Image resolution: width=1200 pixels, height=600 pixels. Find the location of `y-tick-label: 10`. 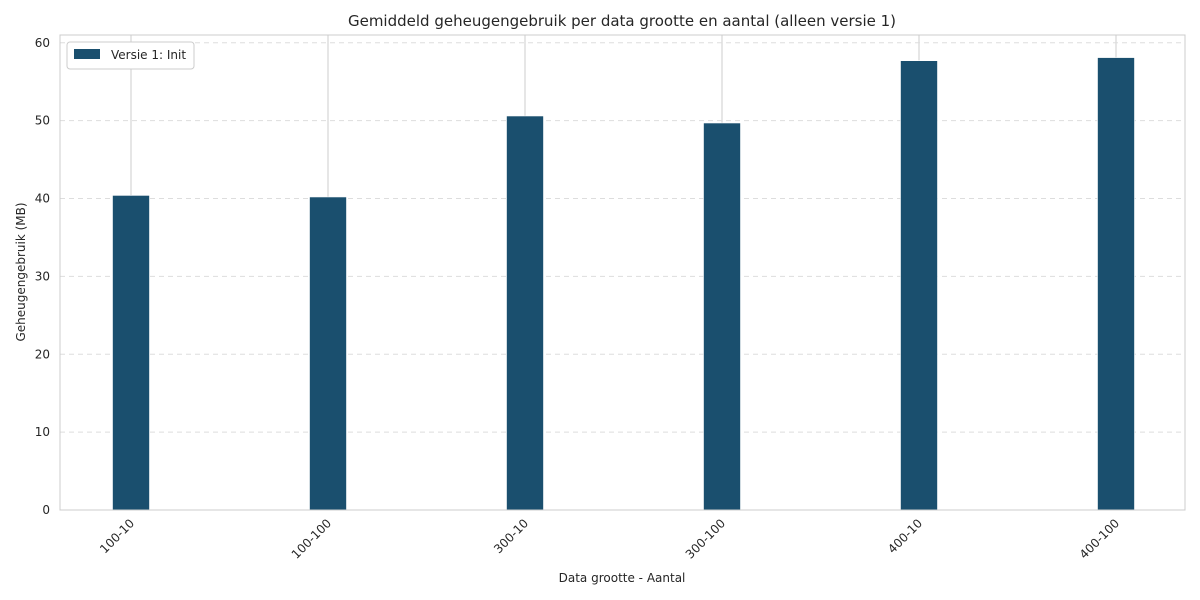

y-tick-label: 10 is located at coordinates (42, 432).